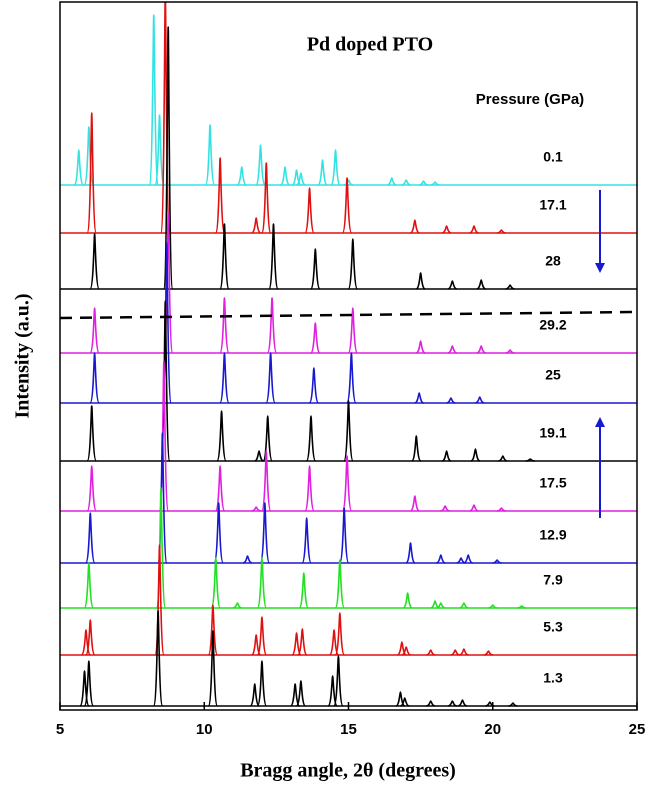  What do you see at coordinates (637, 729) in the screenshot?
I see `x-tick-label: 25` at bounding box center [637, 729].